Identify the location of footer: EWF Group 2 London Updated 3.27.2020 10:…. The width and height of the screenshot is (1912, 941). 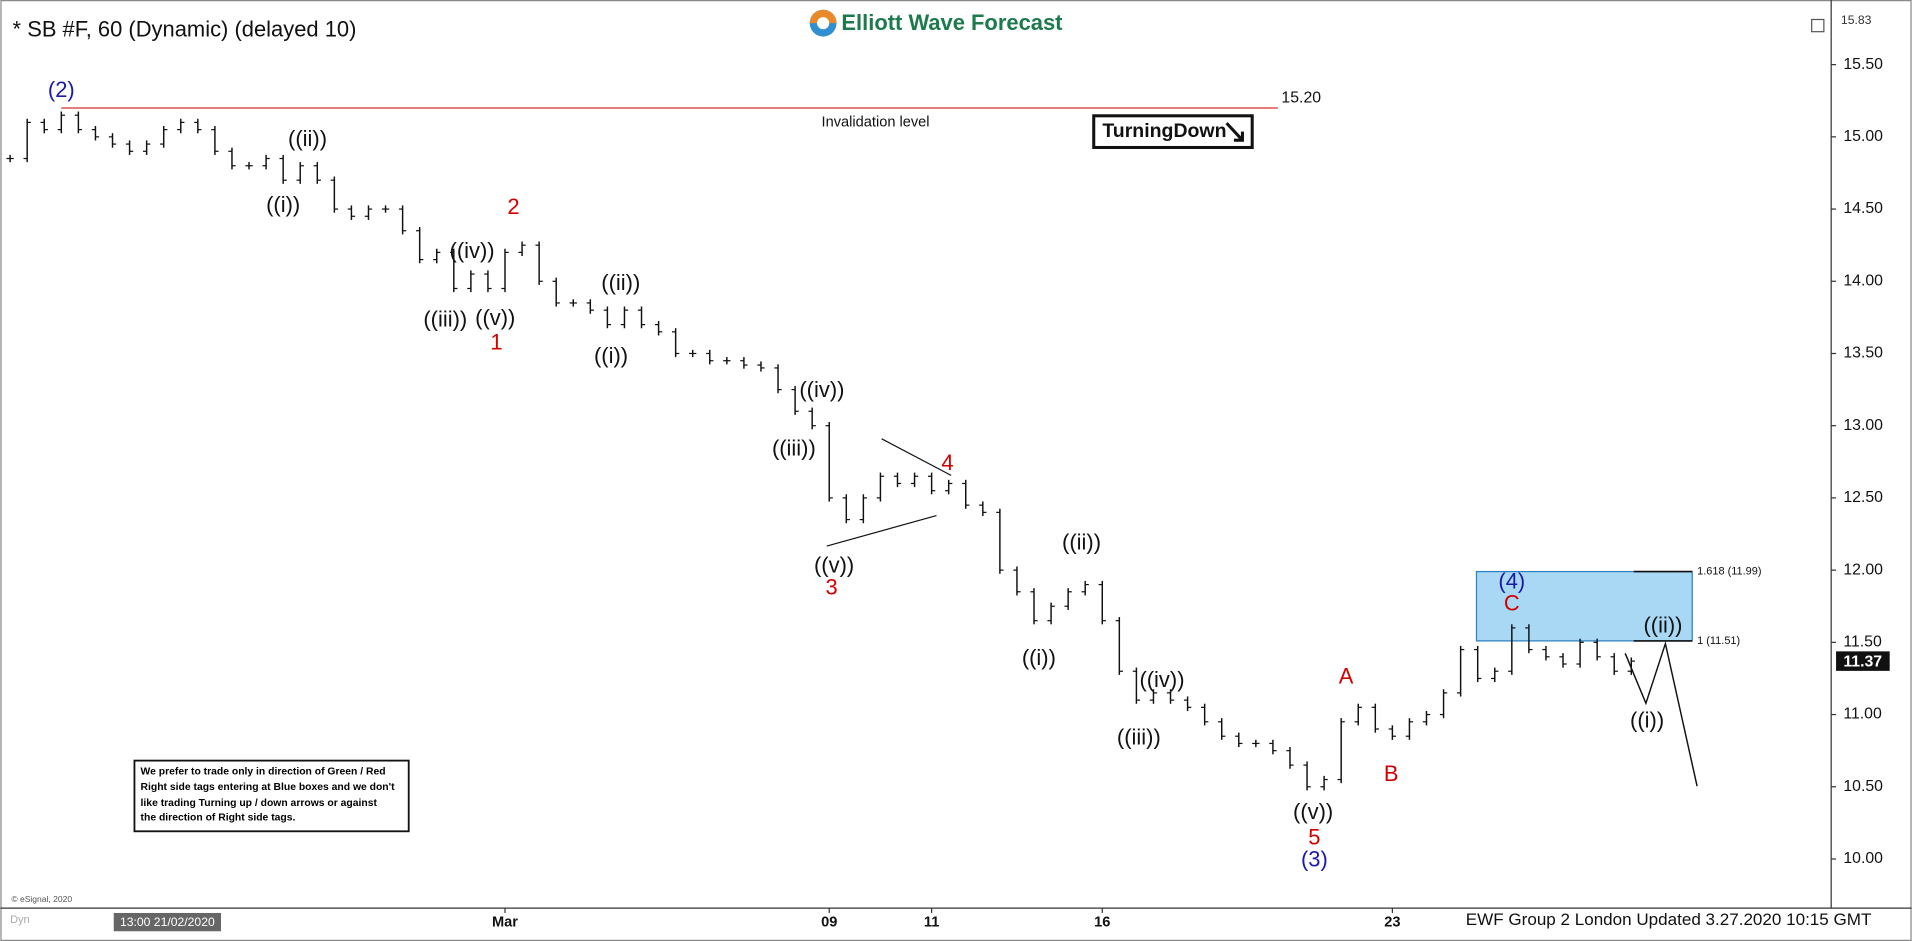
(1669, 919).